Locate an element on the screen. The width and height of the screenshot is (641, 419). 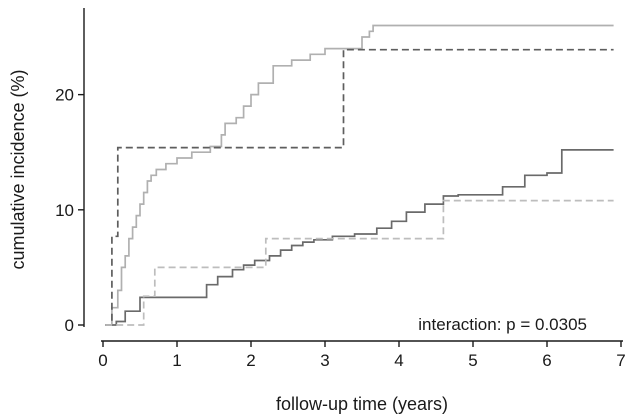
x-tick-label: 5 is located at coordinates (472, 360).